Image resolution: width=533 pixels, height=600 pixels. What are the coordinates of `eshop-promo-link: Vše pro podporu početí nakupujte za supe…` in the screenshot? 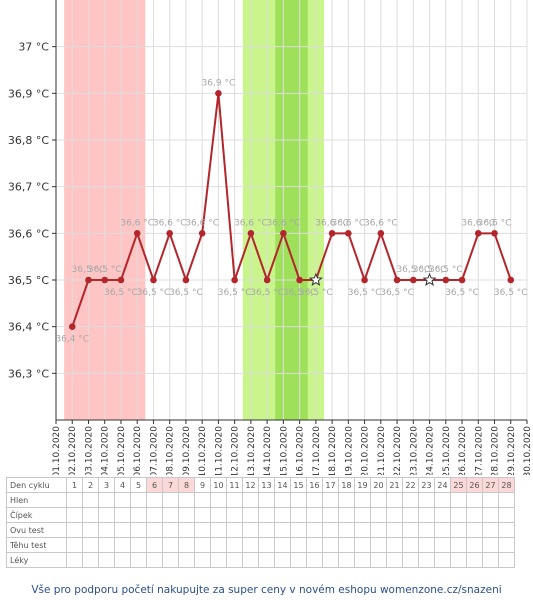 It's located at (266, 590).